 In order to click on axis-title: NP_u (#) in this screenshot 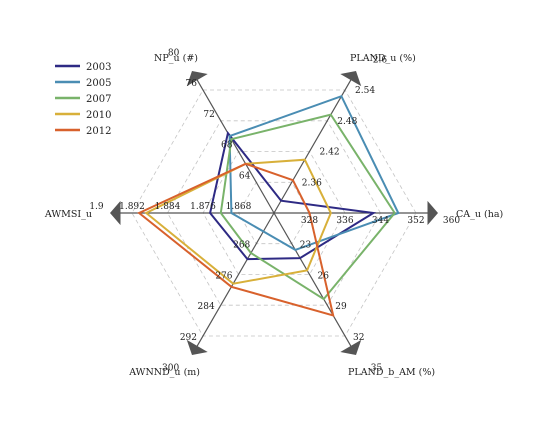, I will do `click(176, 58)`.